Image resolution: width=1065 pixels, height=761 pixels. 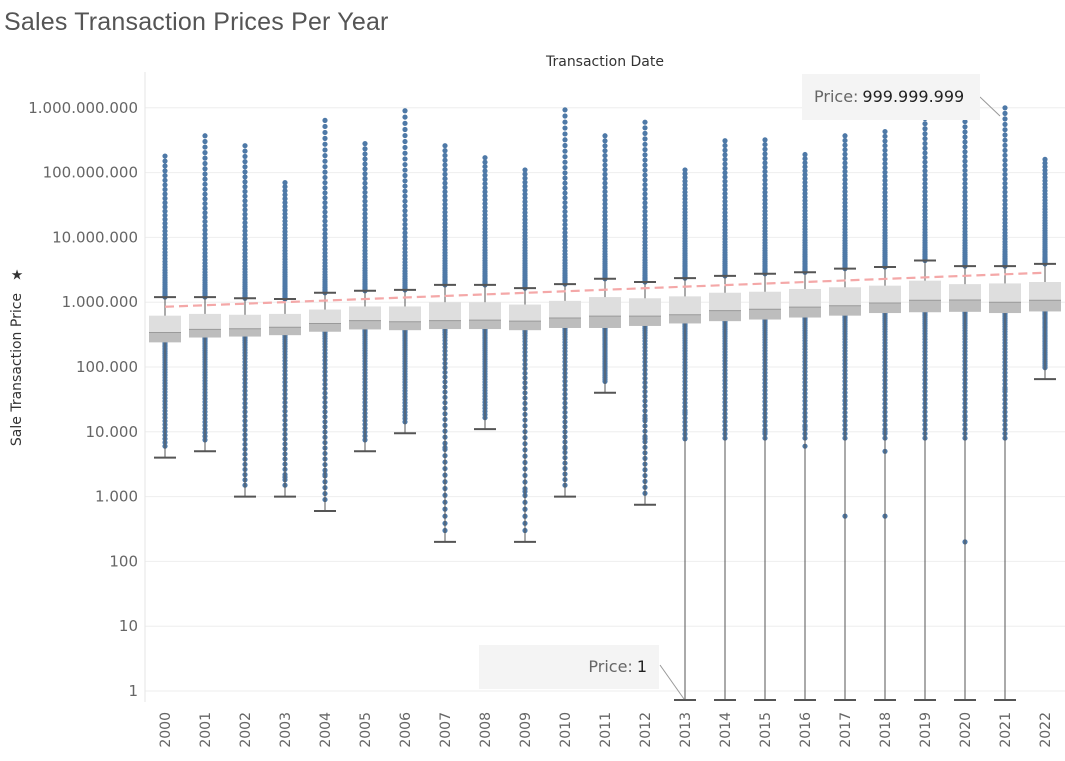 What do you see at coordinates (90, 173) in the screenshot?
I see `y-tick-label: 100.000.000` at bounding box center [90, 173].